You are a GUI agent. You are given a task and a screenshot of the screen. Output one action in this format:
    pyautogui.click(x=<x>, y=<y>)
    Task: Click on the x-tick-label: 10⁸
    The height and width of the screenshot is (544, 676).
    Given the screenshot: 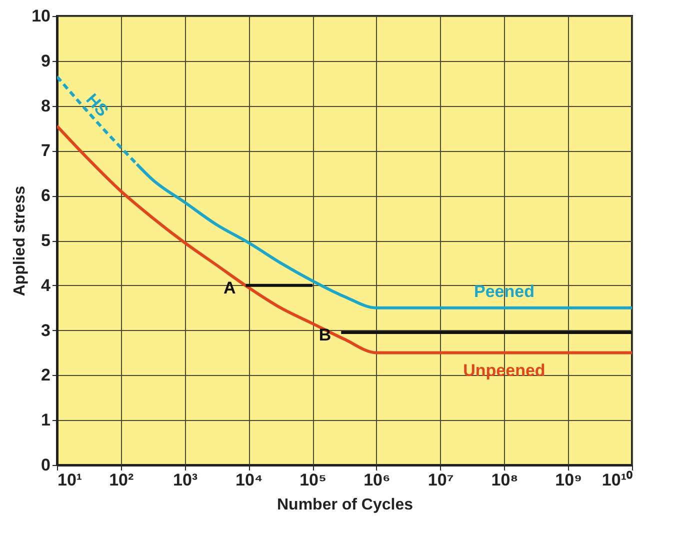 What is the action you would take?
    pyautogui.click(x=504, y=480)
    